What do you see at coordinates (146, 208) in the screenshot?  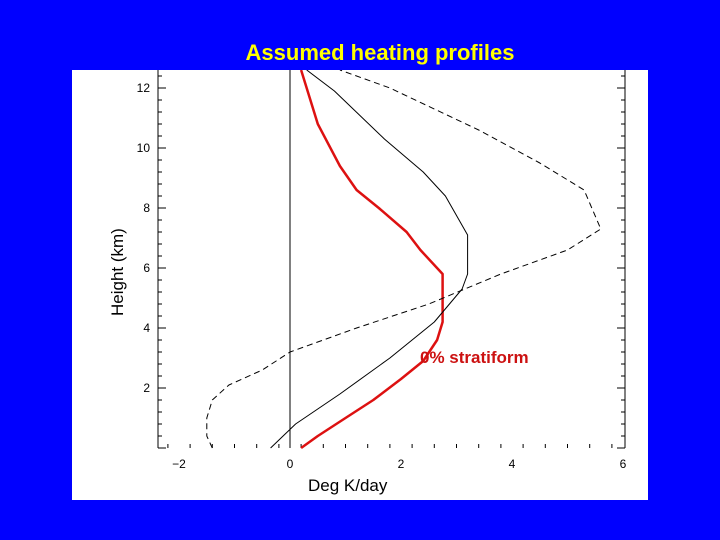 I see `y-tick-label: 8` at bounding box center [146, 208].